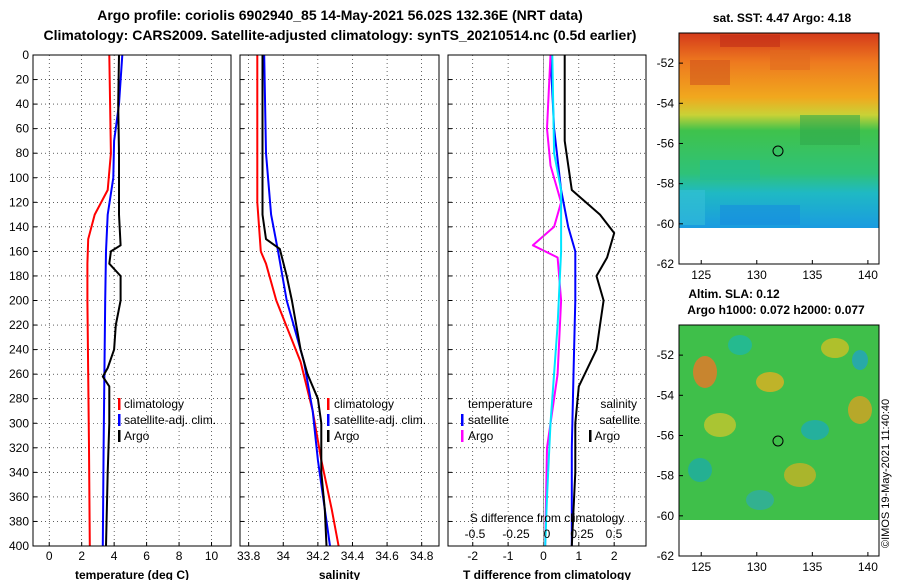 This screenshot has width=900, height=580. Describe the element at coordinates (666, 103) in the screenshot. I see `map-y-tick-label: -54` at that location.